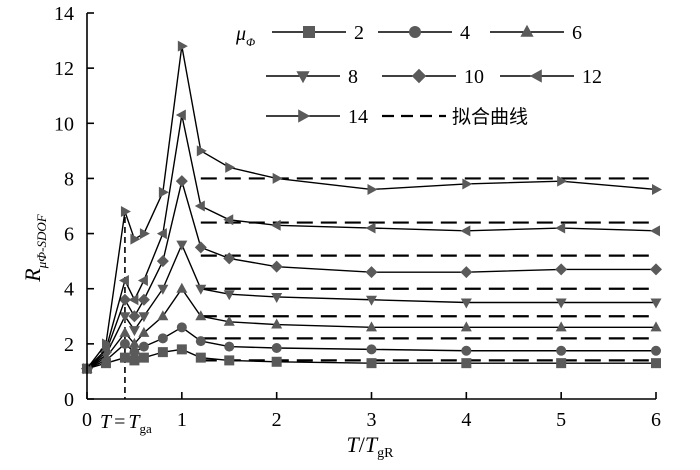  What do you see at coordinates (87, 420) in the screenshot?
I see `x-tick-label: 0` at bounding box center [87, 420].